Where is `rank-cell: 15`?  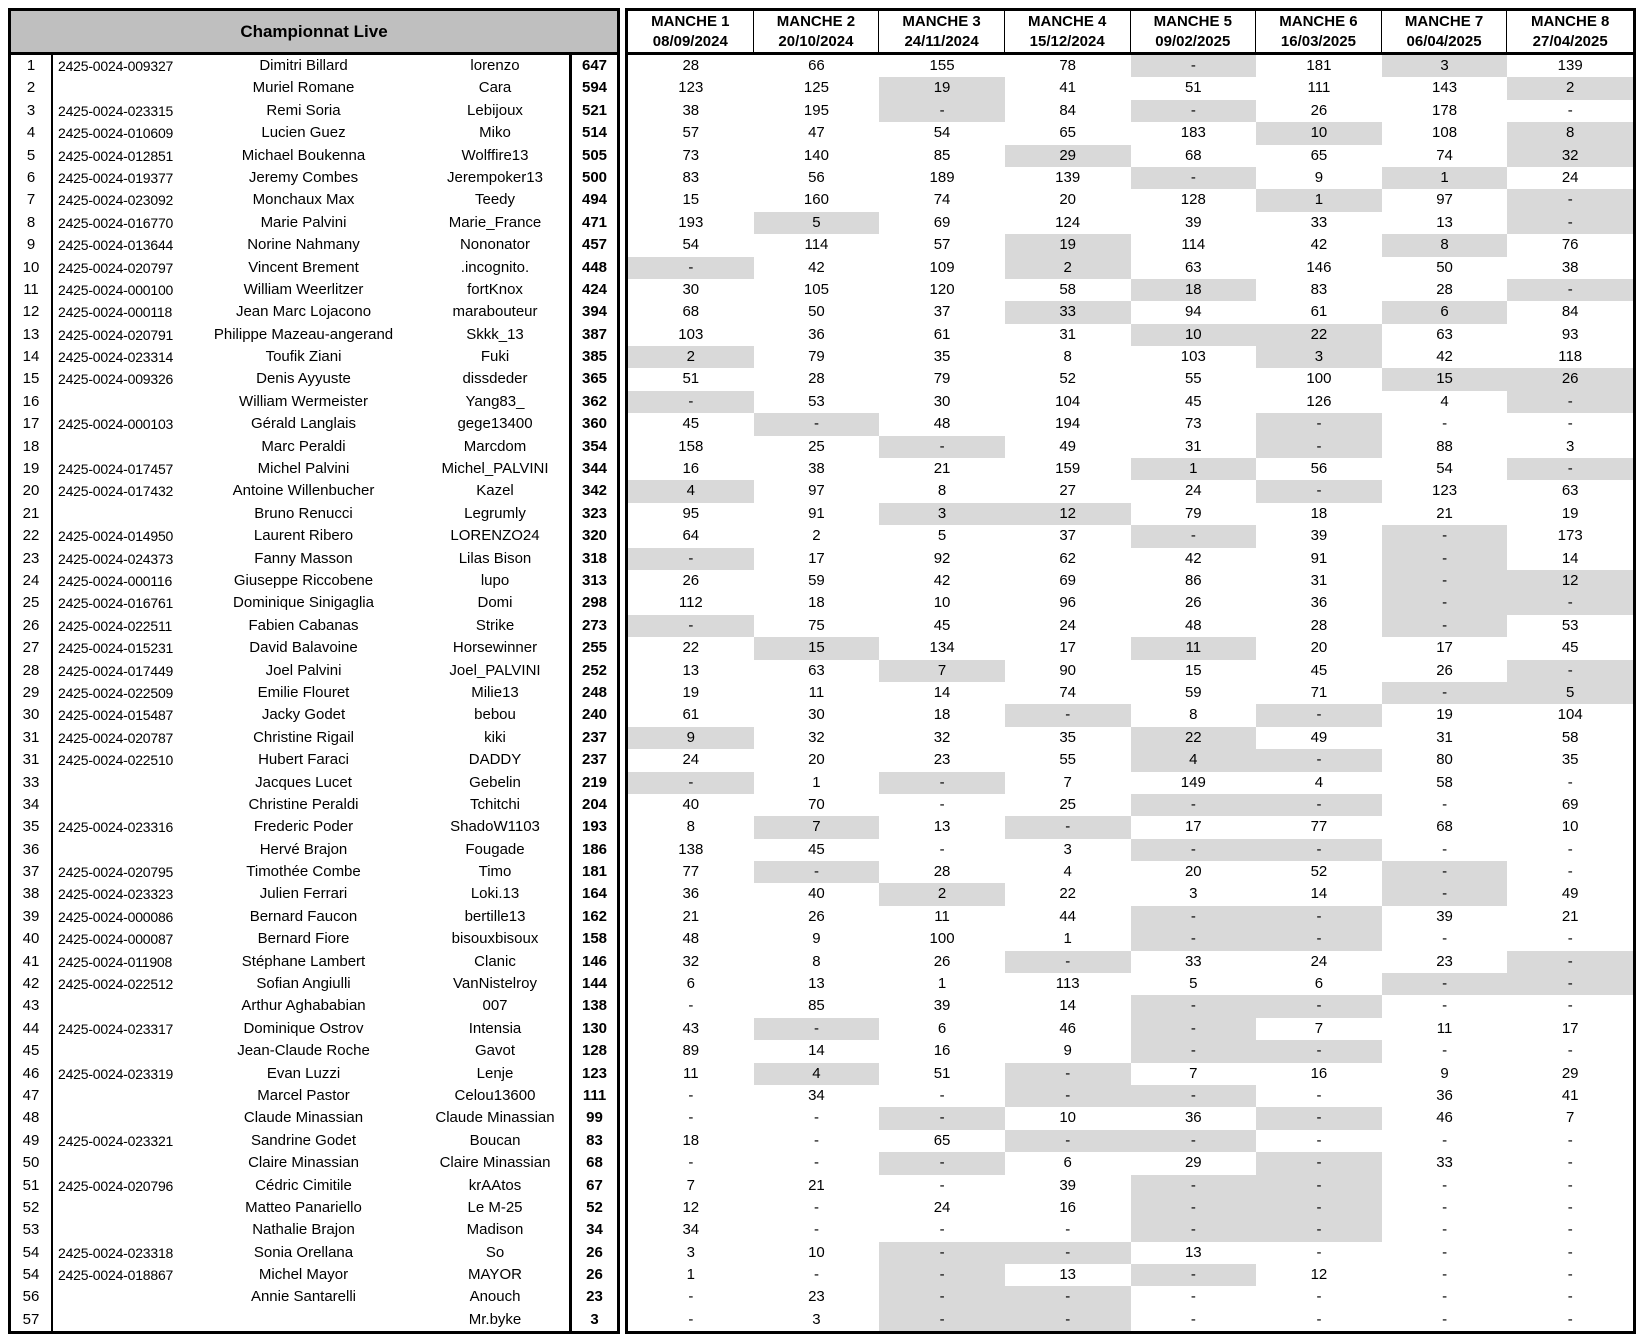
rank-cell: 15 is located at coordinates (32, 379).